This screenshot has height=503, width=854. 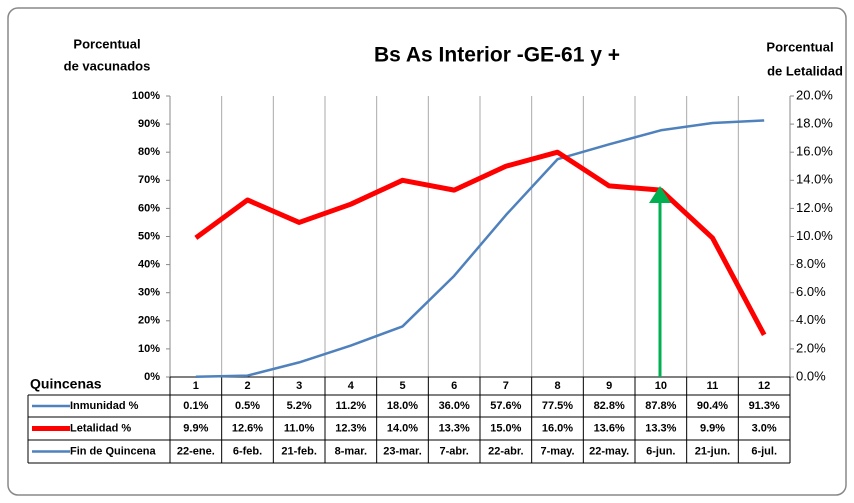 What do you see at coordinates (66, 384) in the screenshot?
I see `x-axis-label: Quincenas` at bounding box center [66, 384].